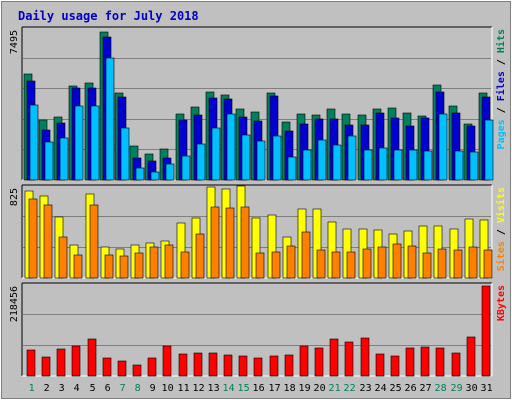 The width and height of the screenshot is (512, 400). What do you see at coordinates (305, 388) in the screenshot?
I see `x-tick-label: 19` at bounding box center [305, 388].